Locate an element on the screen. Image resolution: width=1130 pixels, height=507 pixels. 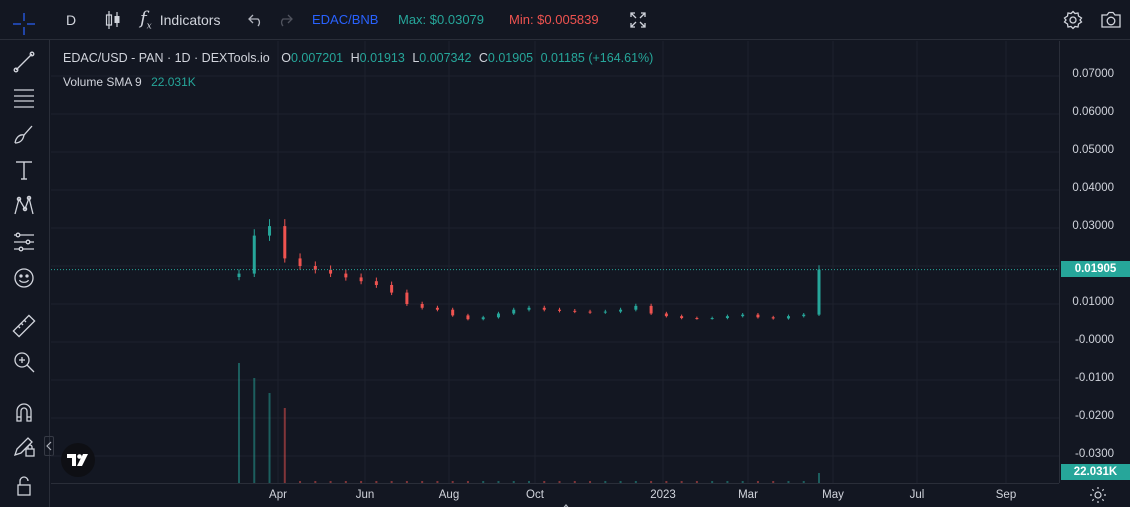
fx-icon: fx is located at coordinates (146, 19).